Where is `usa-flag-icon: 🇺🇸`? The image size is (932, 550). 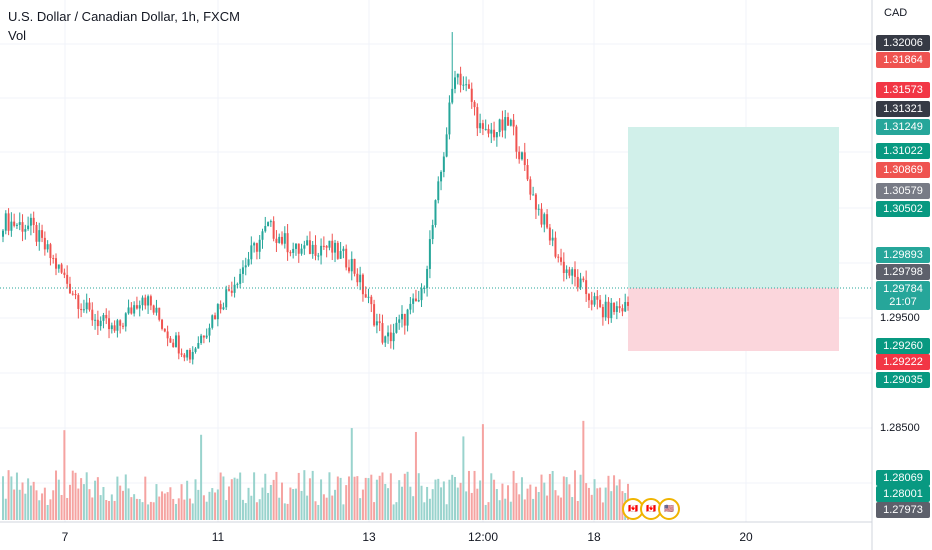
usa-flag-icon: 🇺🇸 is located at coordinates (669, 509).